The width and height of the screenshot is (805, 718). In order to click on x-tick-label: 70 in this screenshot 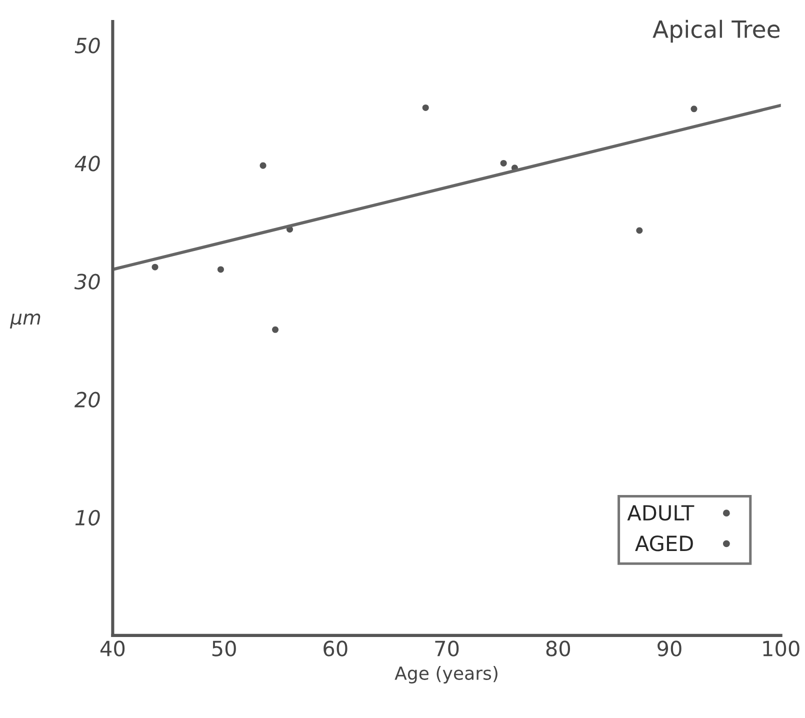, I will do `click(447, 648)`.